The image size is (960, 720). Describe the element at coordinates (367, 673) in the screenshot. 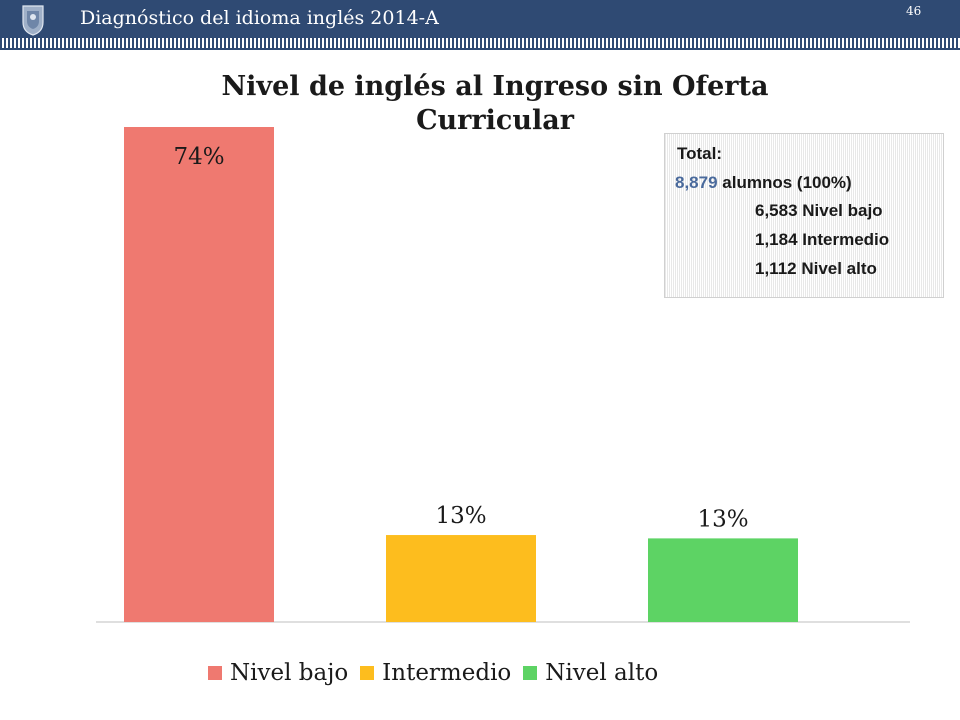

I see `legend-swatch-intermedio` at that location.